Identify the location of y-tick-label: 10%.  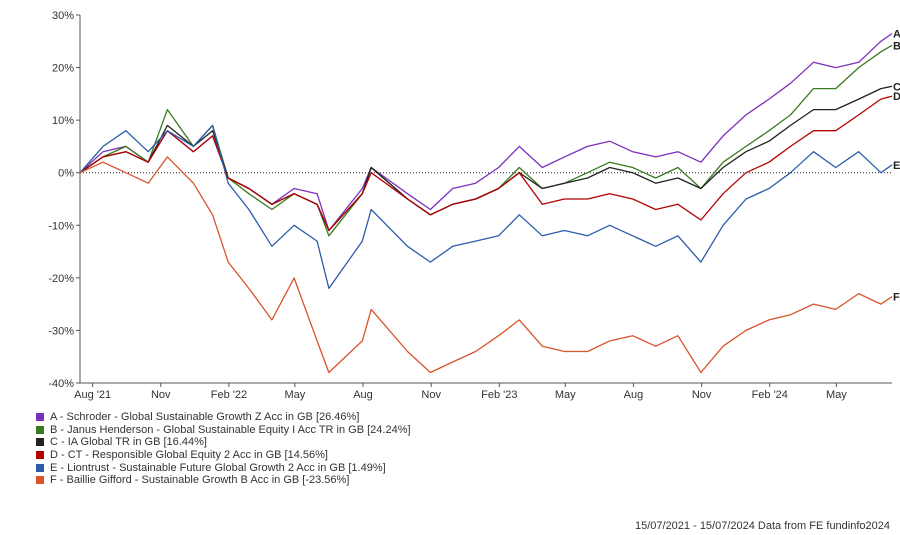
(63, 121).